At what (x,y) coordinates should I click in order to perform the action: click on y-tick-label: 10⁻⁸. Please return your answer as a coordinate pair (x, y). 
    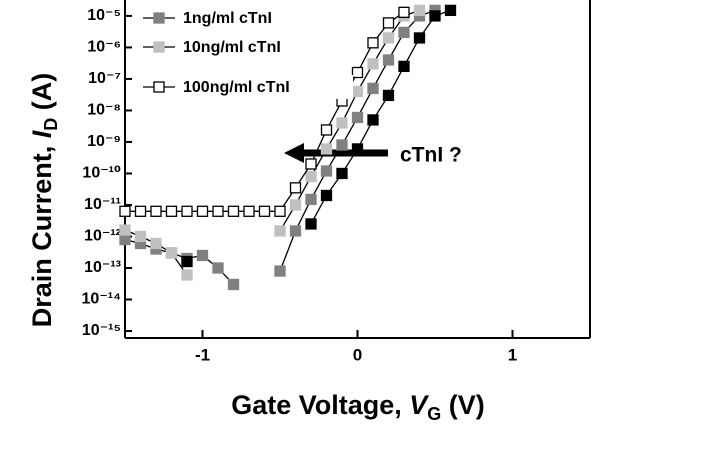
    Looking at the image, I should click on (104, 110).